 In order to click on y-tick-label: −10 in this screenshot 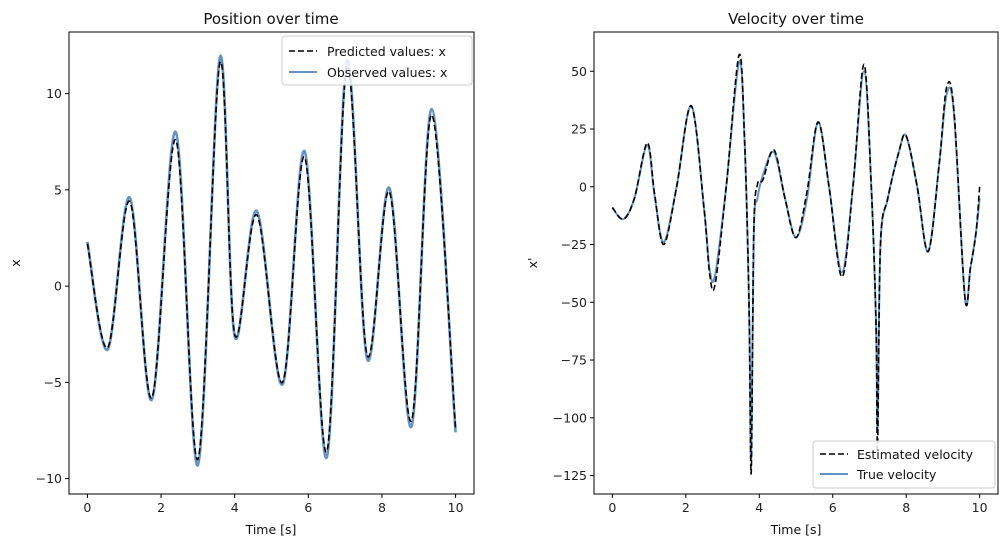, I will do `click(49, 478)`.